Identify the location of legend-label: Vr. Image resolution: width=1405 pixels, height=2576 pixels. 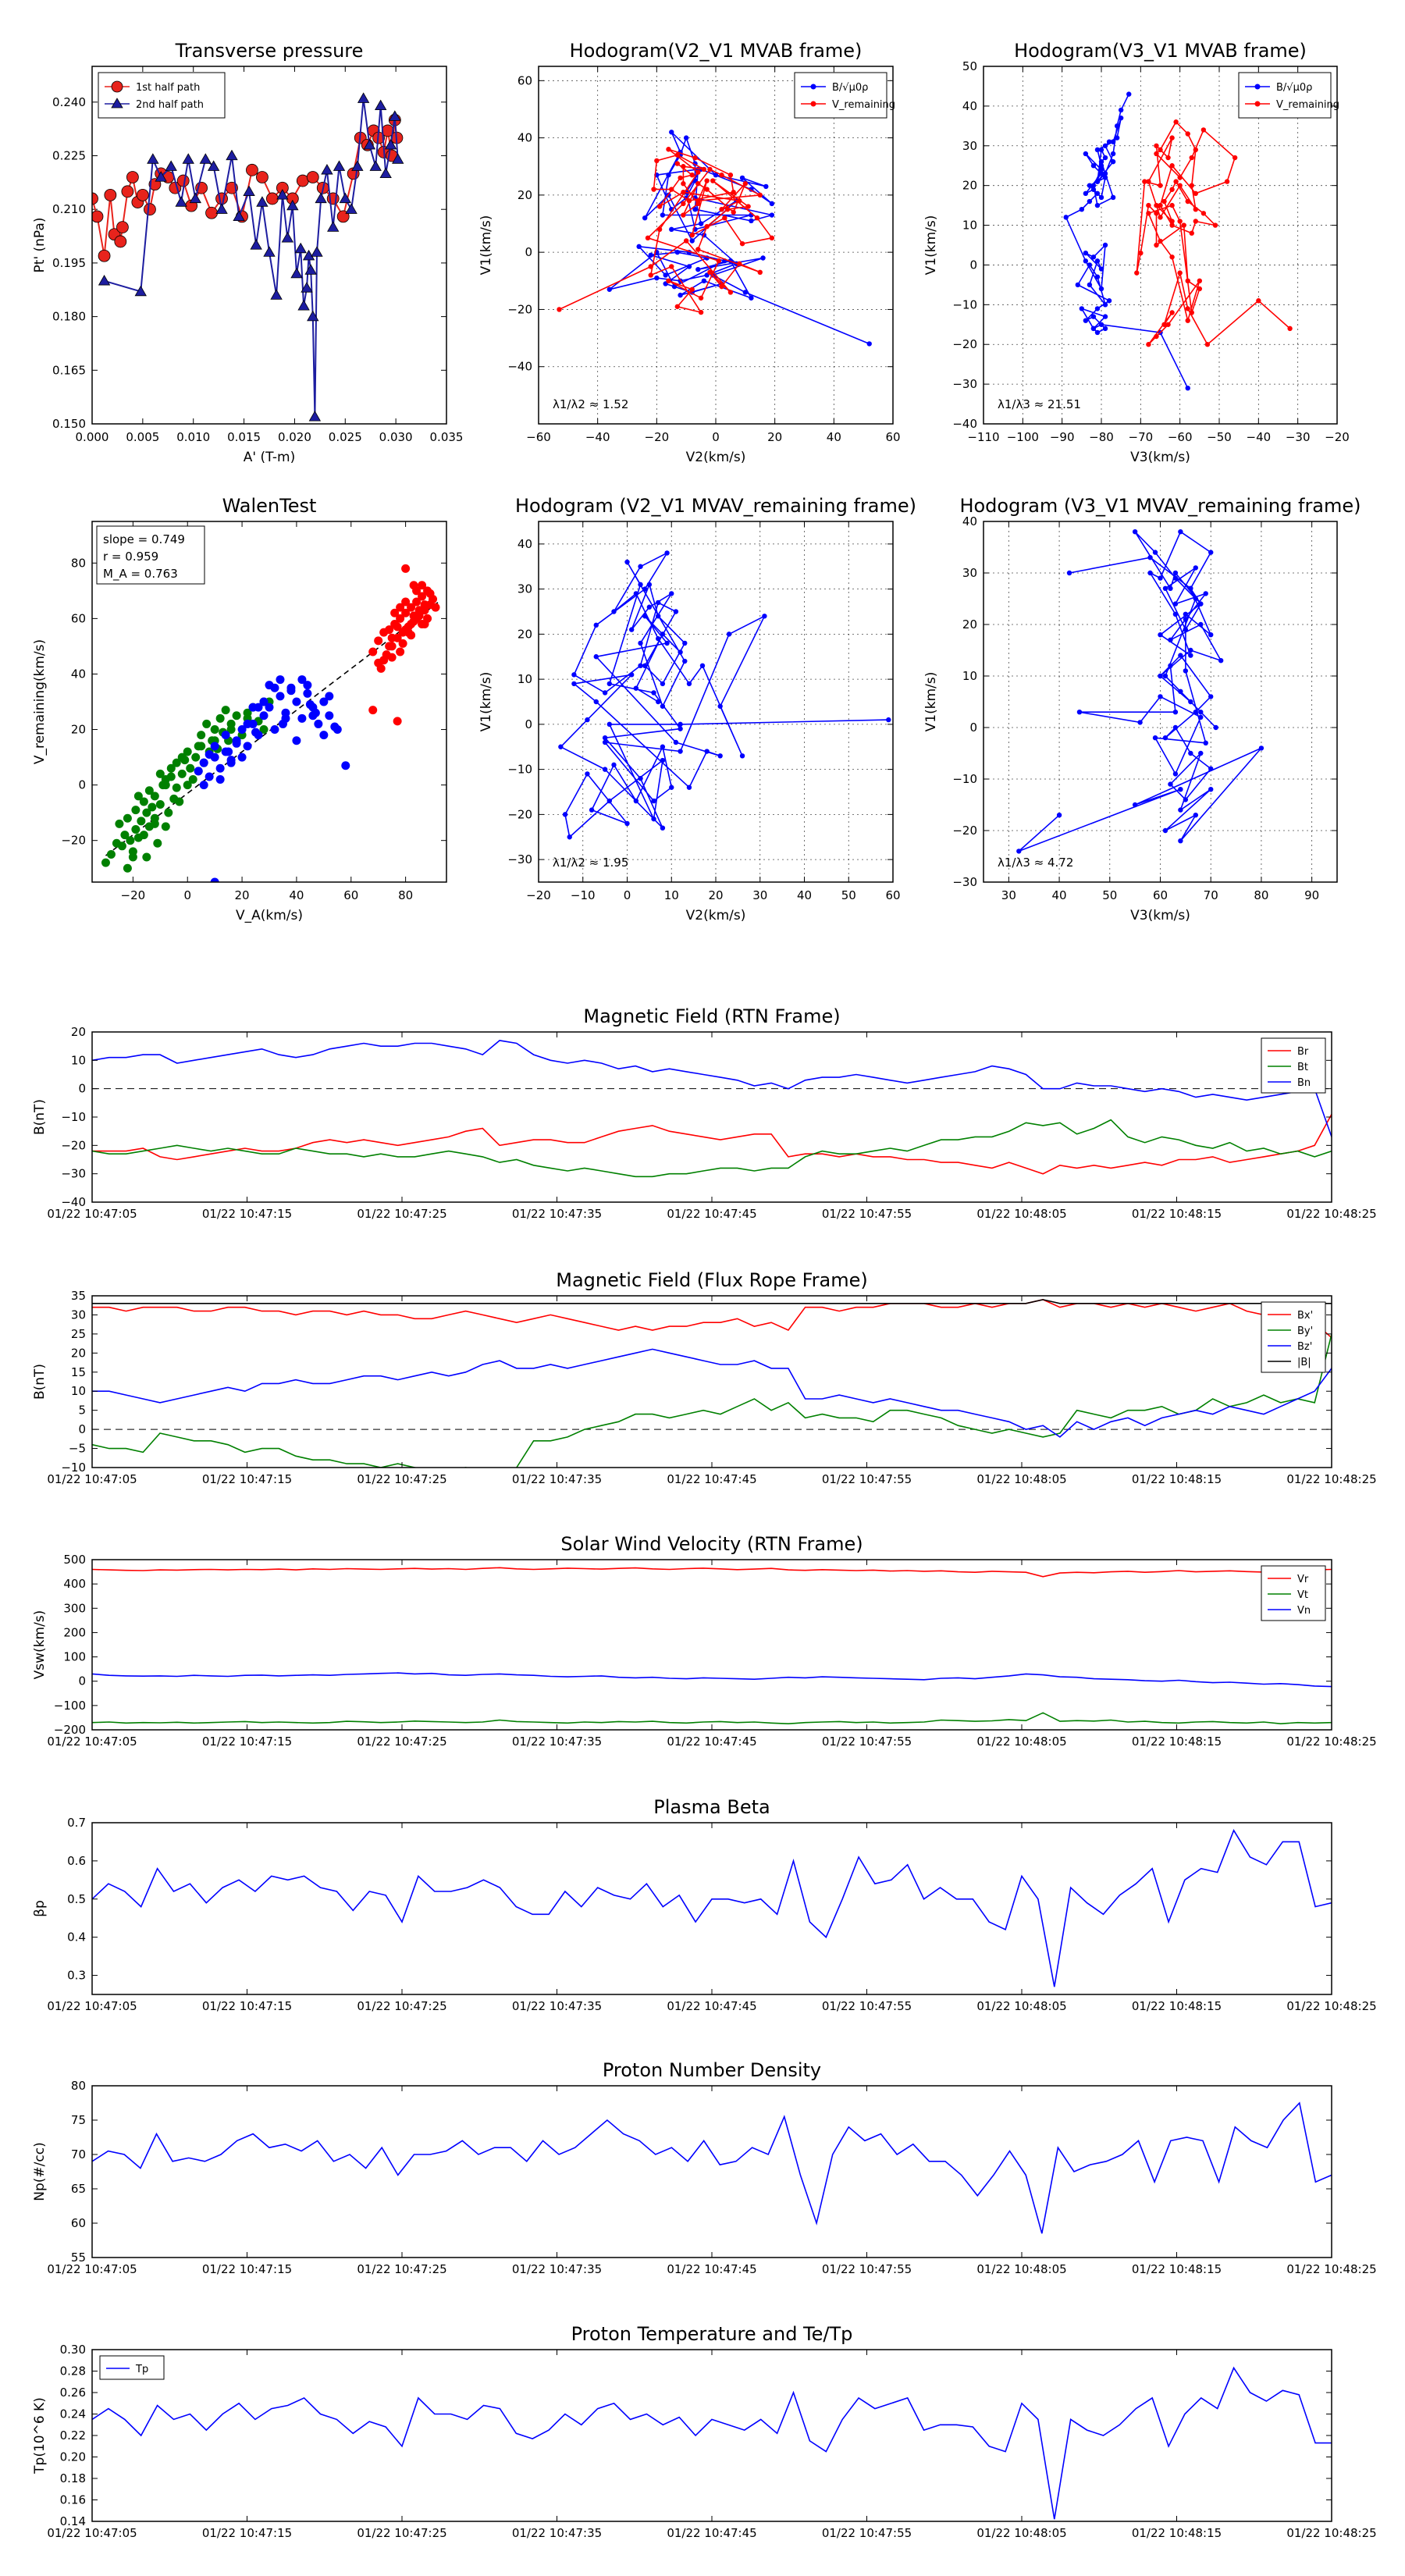
(1303, 1579).